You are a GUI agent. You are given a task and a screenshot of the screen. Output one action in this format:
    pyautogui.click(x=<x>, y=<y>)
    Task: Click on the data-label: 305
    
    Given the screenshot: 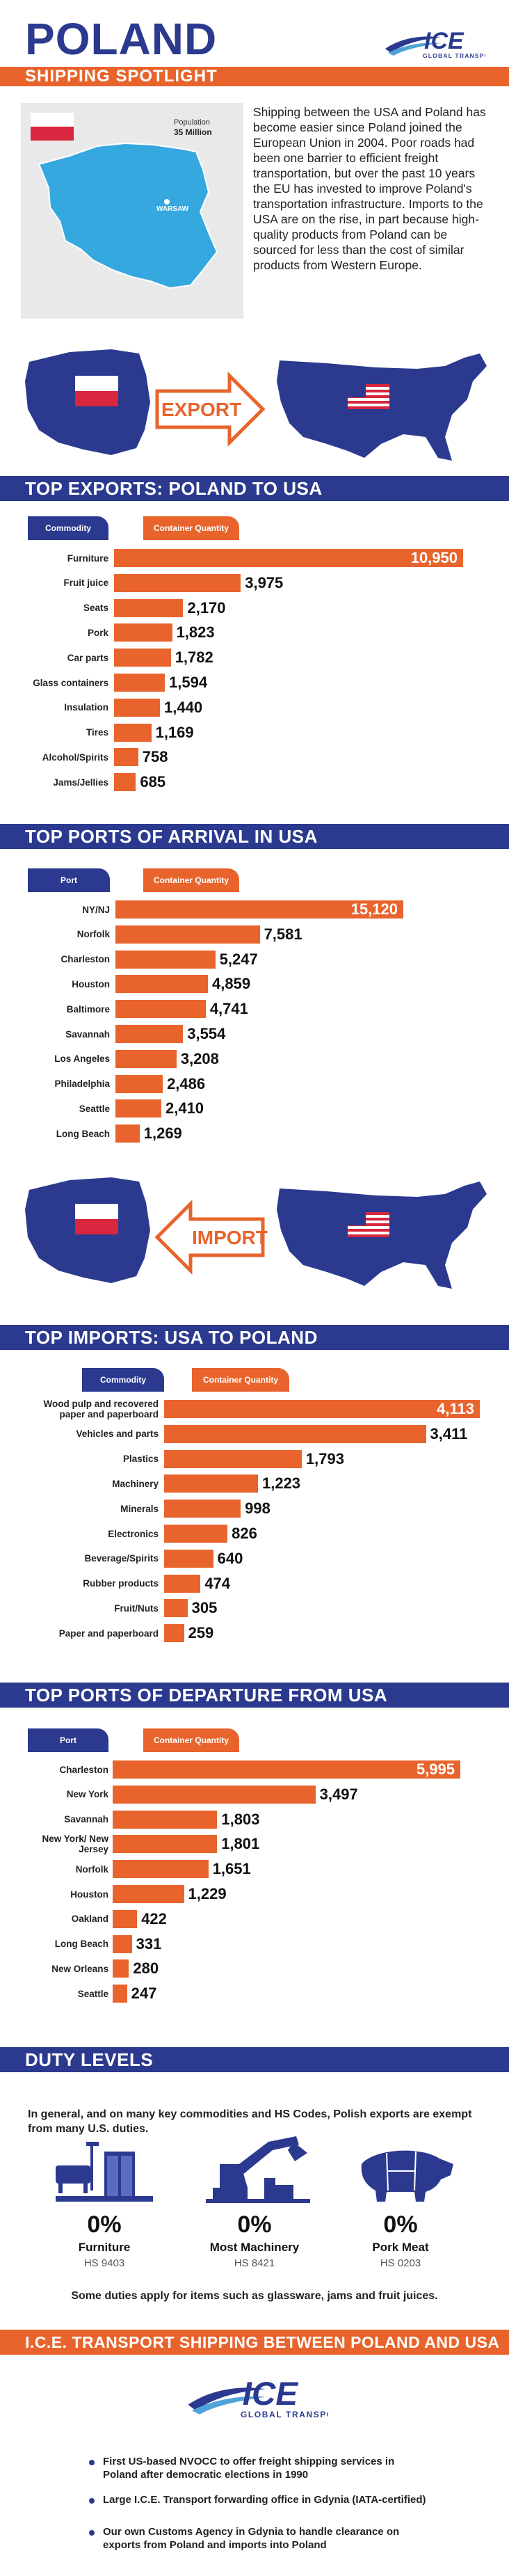 What is the action you would take?
    pyautogui.click(x=204, y=1608)
    